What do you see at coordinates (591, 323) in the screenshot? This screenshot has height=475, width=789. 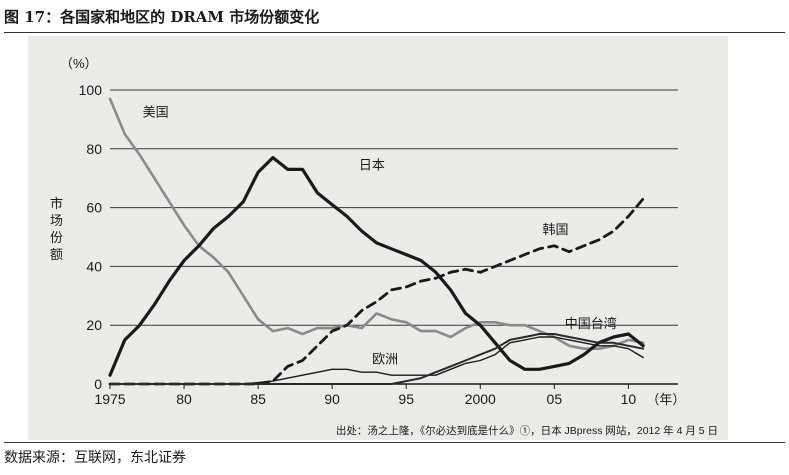 I see `series-label-4: 中国台湾` at bounding box center [591, 323].